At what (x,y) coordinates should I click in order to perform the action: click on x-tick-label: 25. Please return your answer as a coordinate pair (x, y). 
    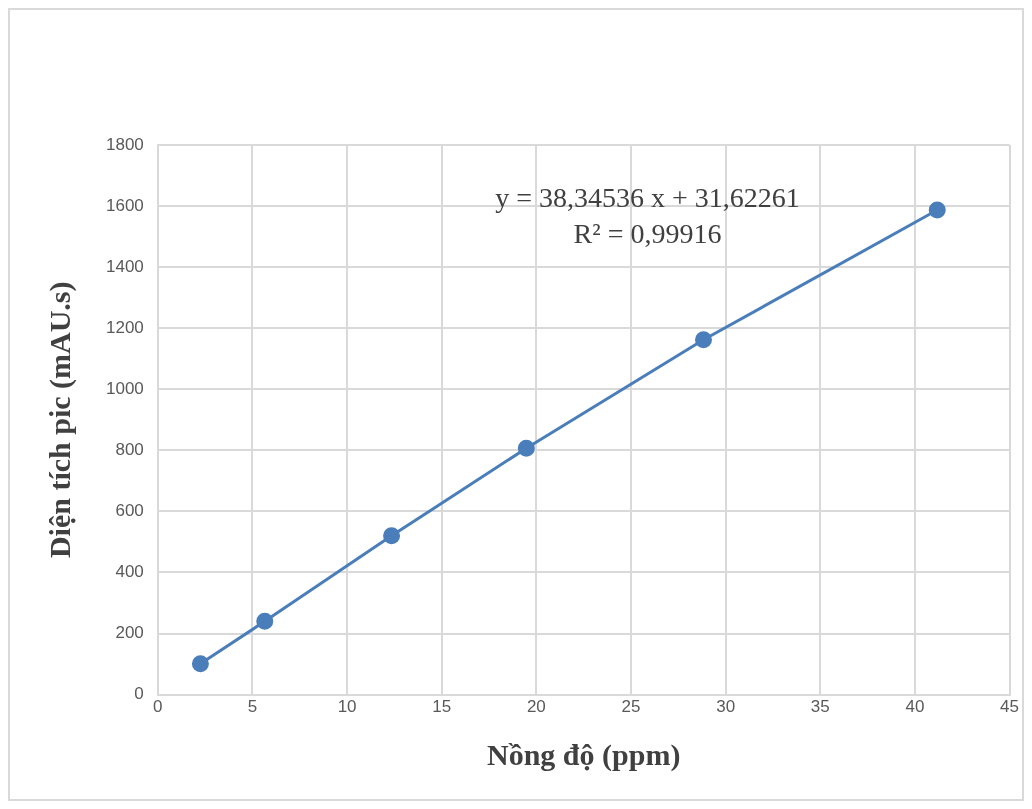
    Looking at the image, I should click on (631, 707).